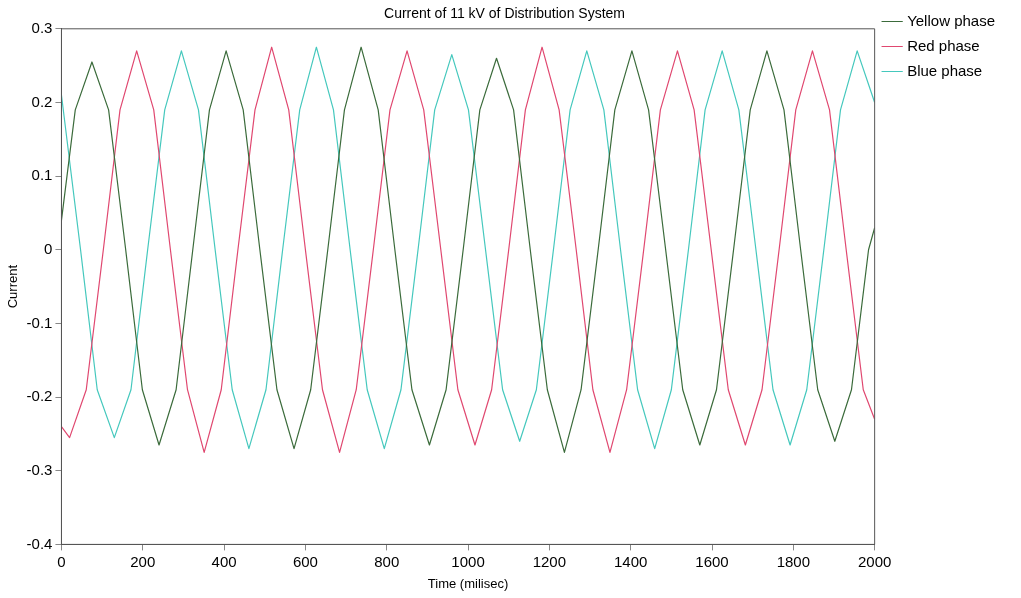  Describe the element at coordinates (468, 561) in the screenshot. I see `x-tick-label: 1000` at that location.